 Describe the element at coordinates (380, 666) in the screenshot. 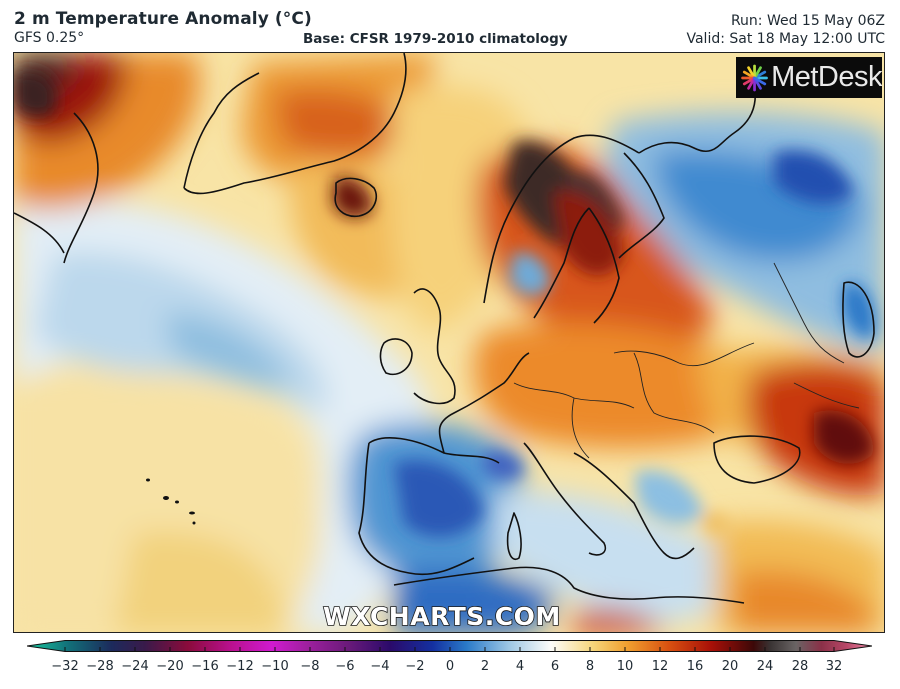

I see `tick-label: −4` at that location.